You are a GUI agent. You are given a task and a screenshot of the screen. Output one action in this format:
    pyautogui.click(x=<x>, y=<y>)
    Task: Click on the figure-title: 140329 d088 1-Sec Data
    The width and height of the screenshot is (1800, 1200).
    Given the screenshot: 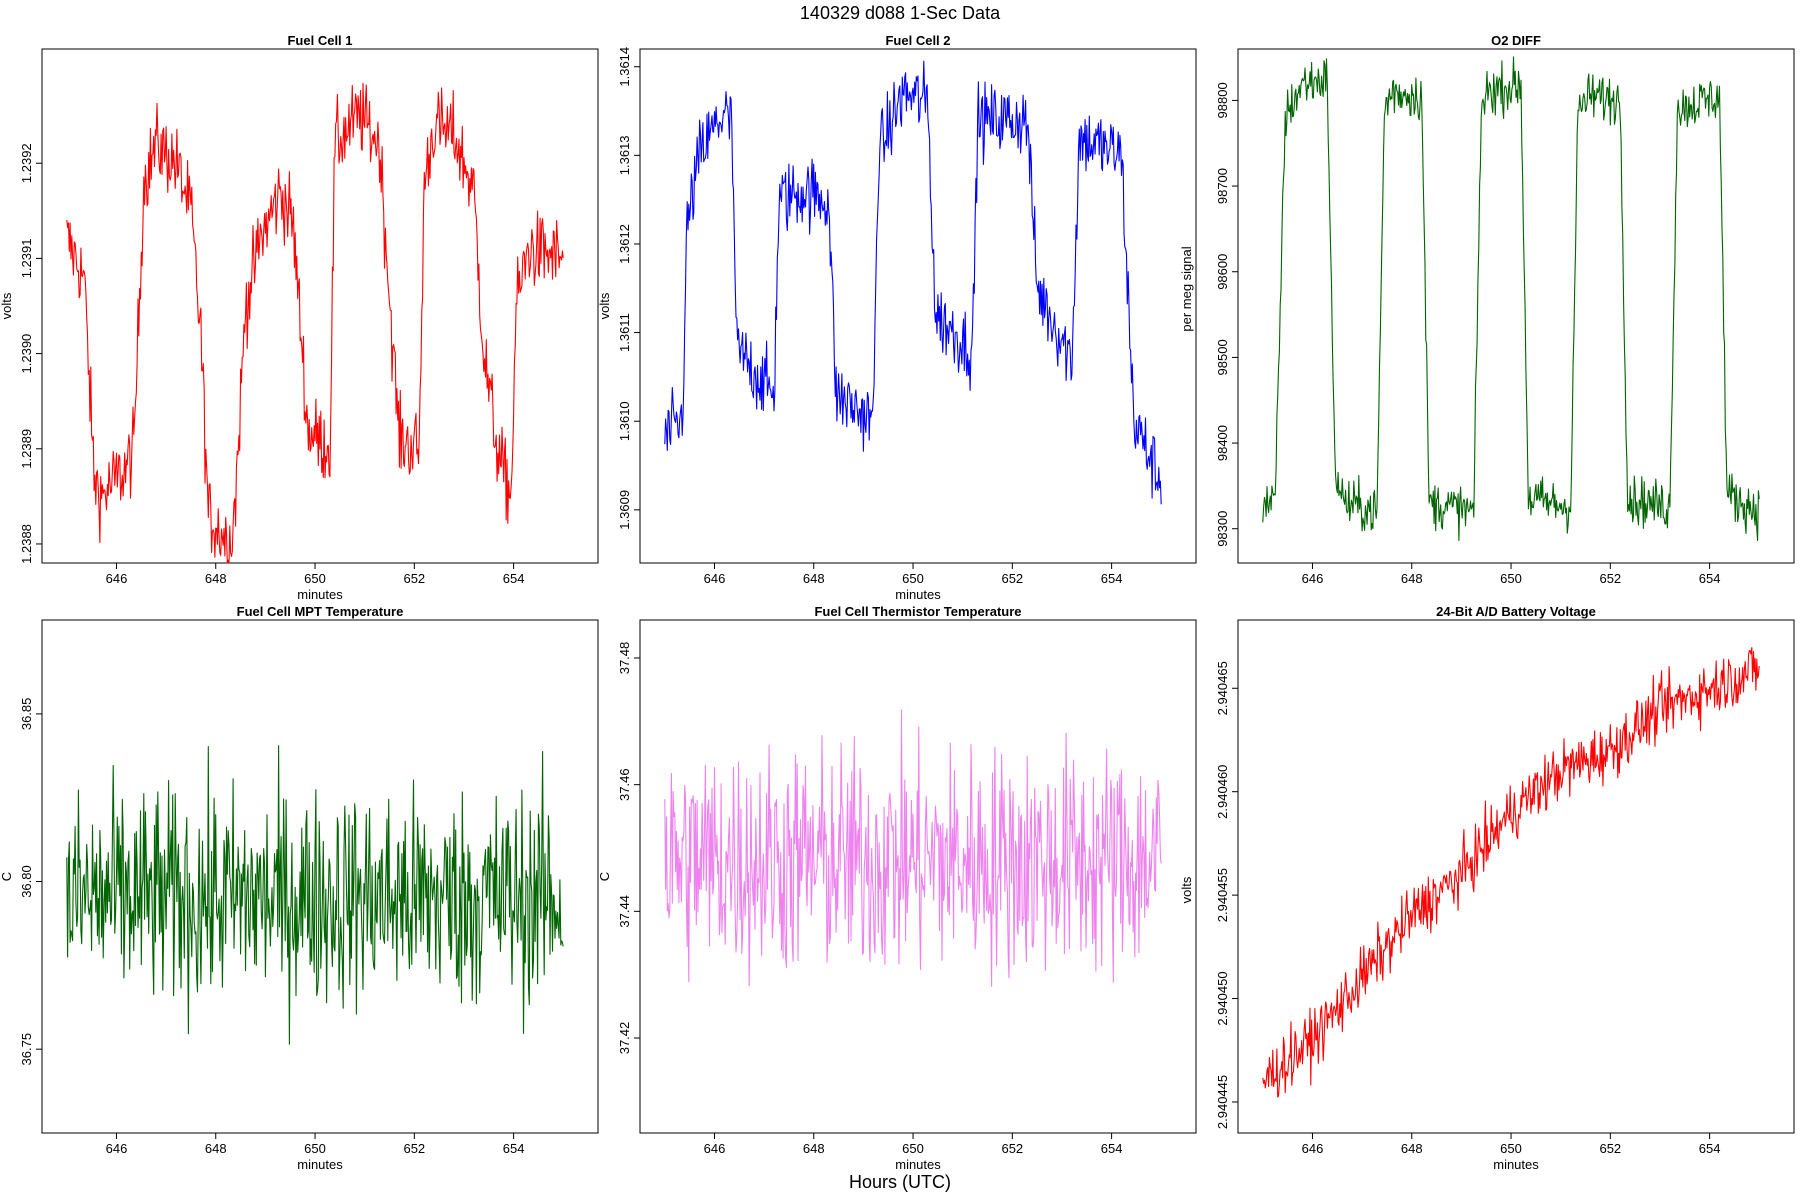 What is the action you would take?
    pyautogui.click(x=900, y=13)
    